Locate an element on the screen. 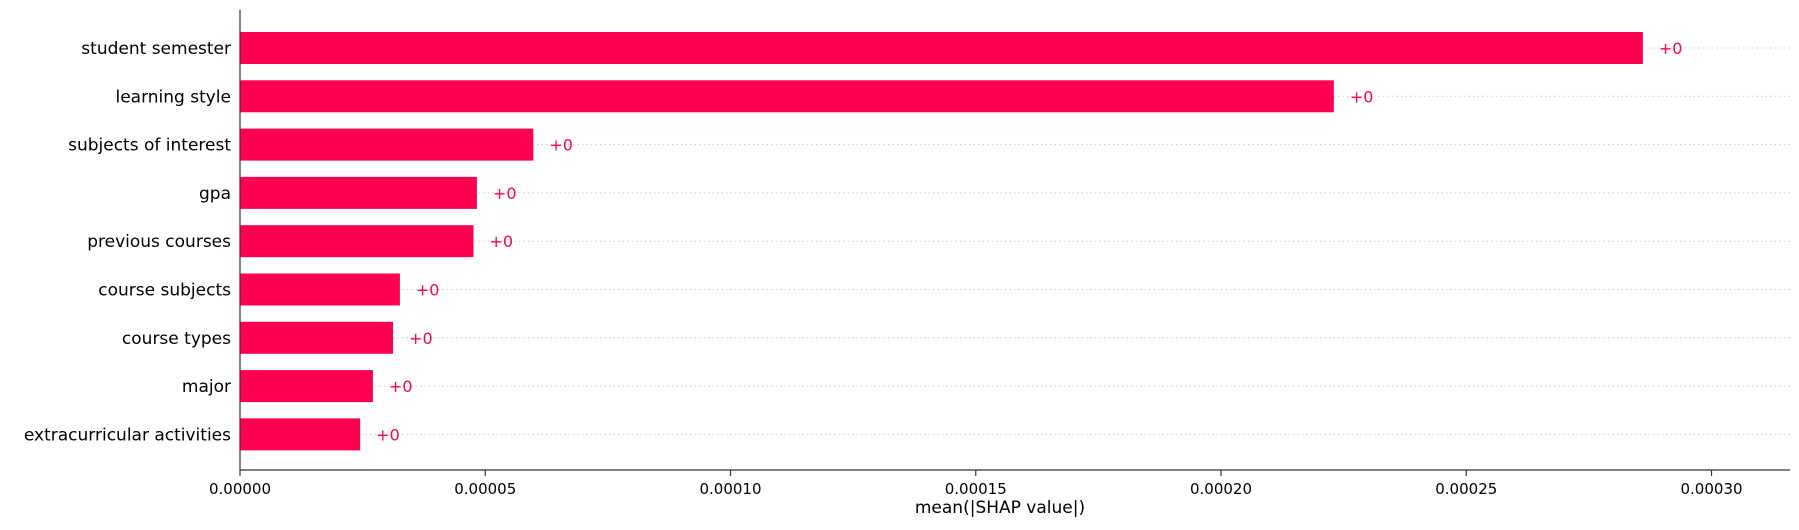  category-label: course types is located at coordinates (176, 339).